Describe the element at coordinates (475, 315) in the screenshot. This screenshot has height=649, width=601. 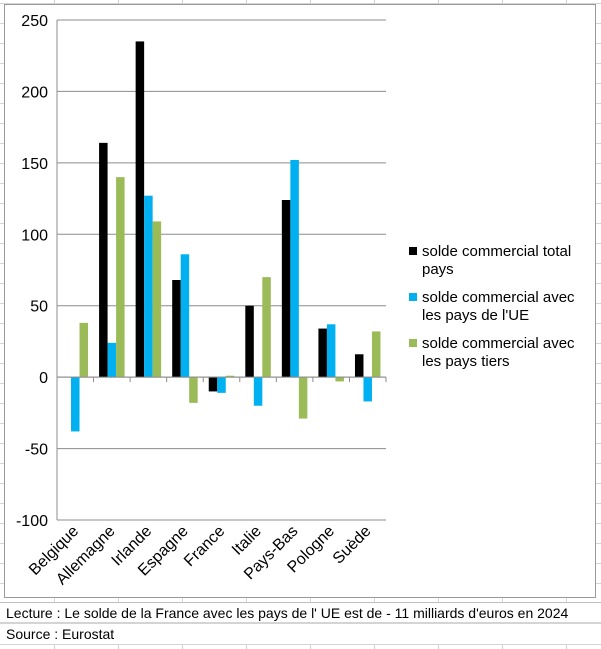
I see `legend-label-2-line-2: les pays de l'UE` at that location.